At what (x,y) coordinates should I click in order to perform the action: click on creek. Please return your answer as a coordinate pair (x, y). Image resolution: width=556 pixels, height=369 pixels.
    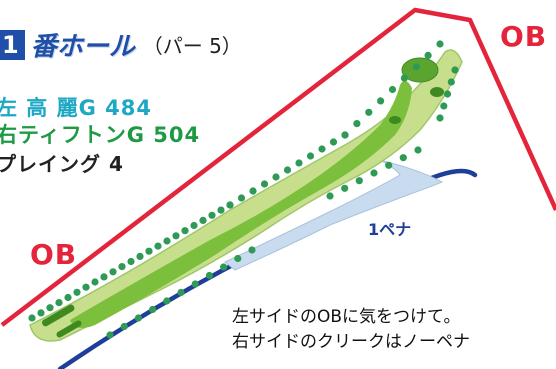
    Looking at the image, I should click on (334, 215).